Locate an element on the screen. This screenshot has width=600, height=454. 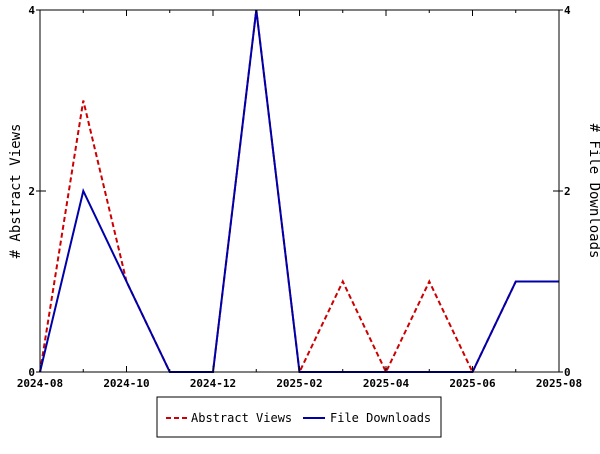
x-tick-label: 2025-06 is located at coordinates (472, 383).